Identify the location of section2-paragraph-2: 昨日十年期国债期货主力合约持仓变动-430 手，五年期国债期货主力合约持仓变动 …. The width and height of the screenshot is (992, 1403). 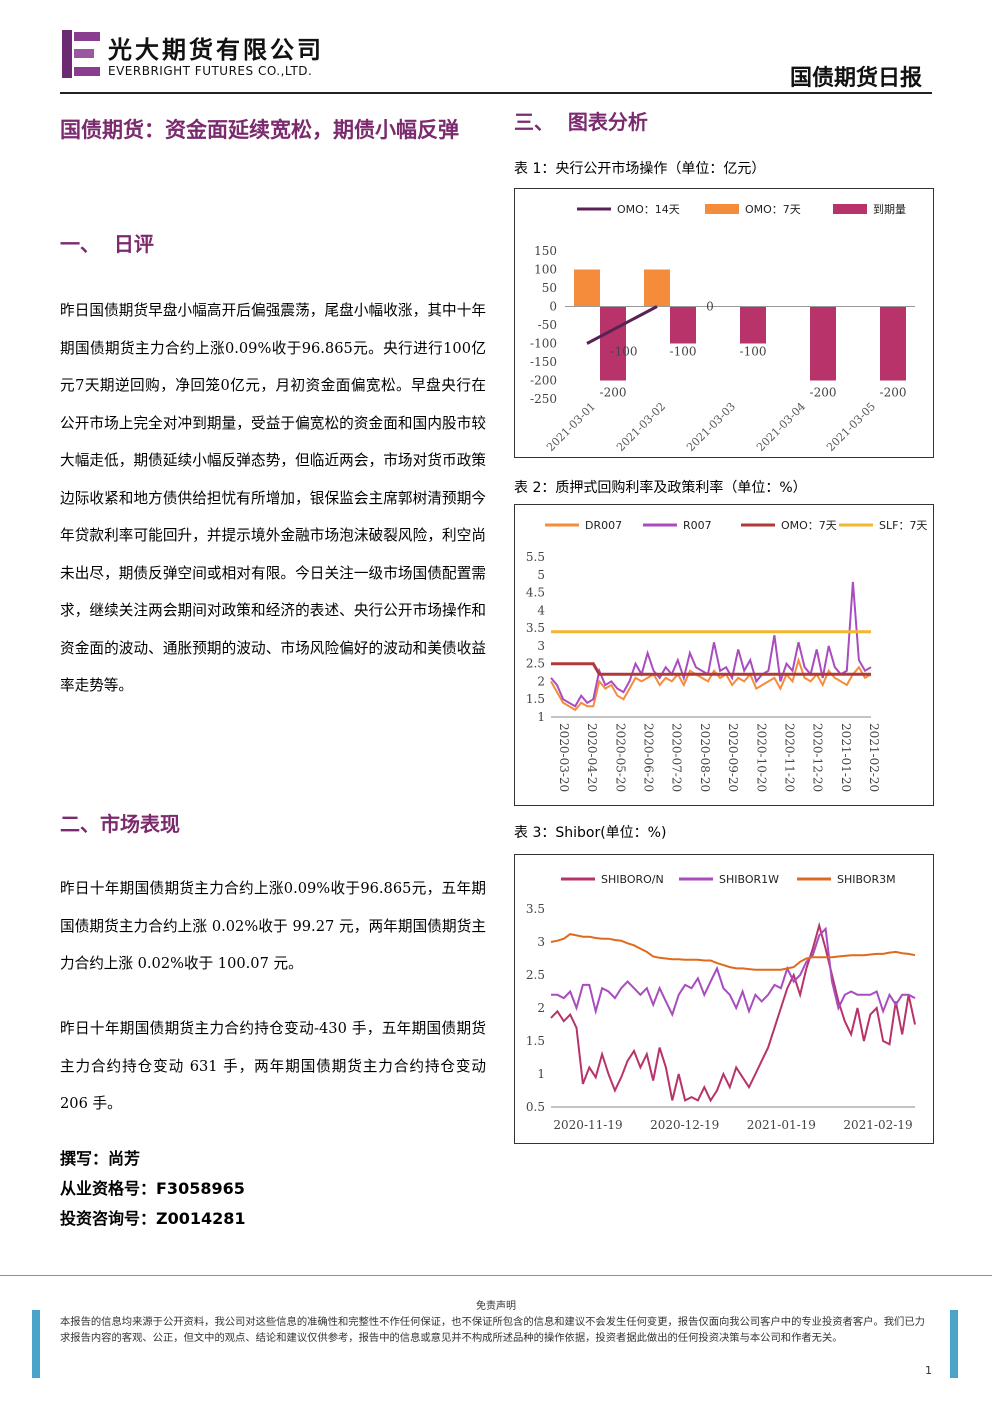
(273, 1066).